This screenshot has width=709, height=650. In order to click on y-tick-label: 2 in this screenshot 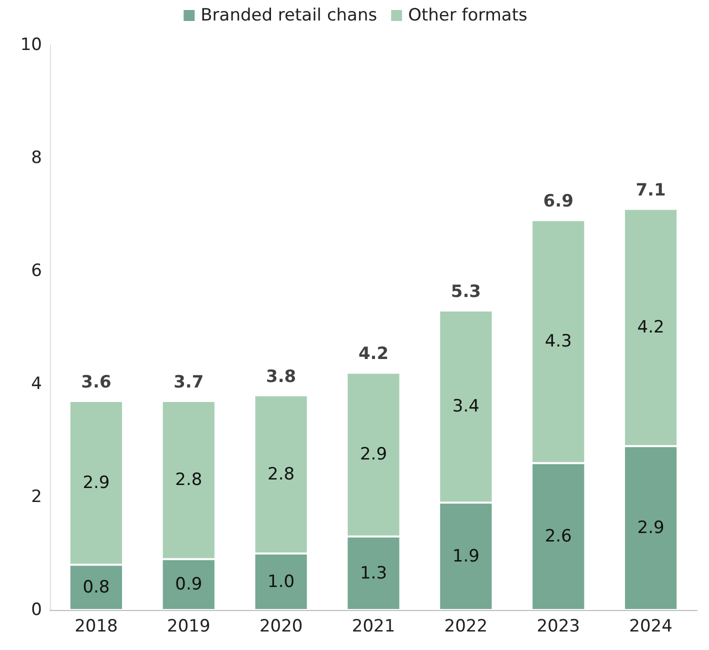, I will do `click(36, 497)`.